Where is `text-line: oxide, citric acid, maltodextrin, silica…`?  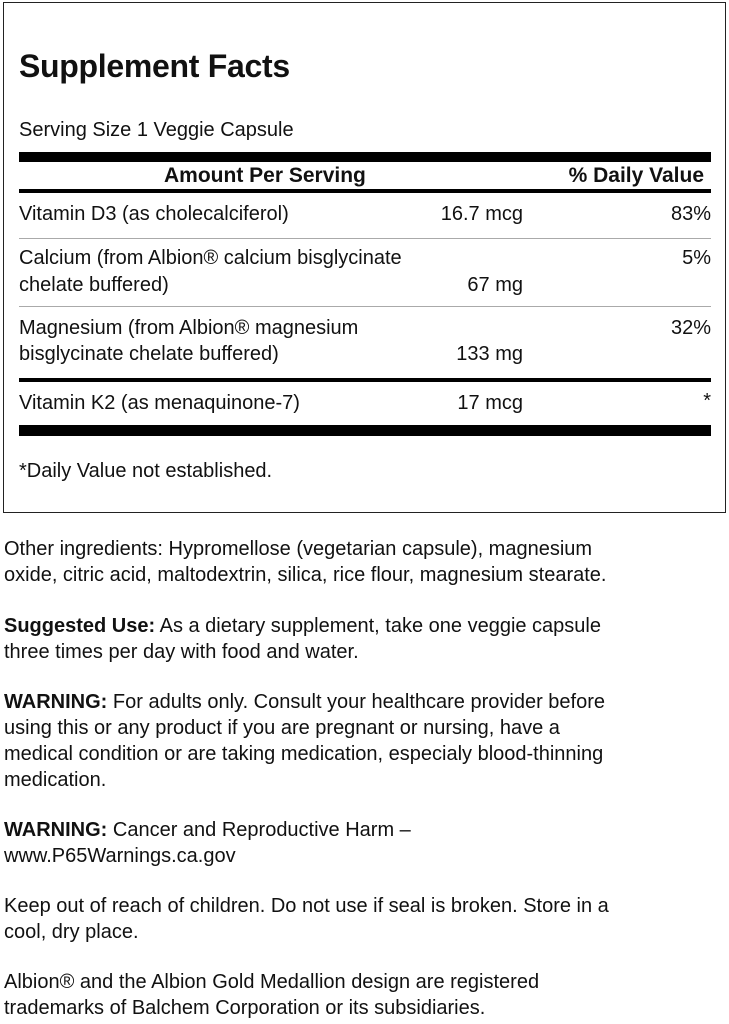
text-line: oxide, citric acid, maltodextrin, silica… is located at coordinates (305, 575).